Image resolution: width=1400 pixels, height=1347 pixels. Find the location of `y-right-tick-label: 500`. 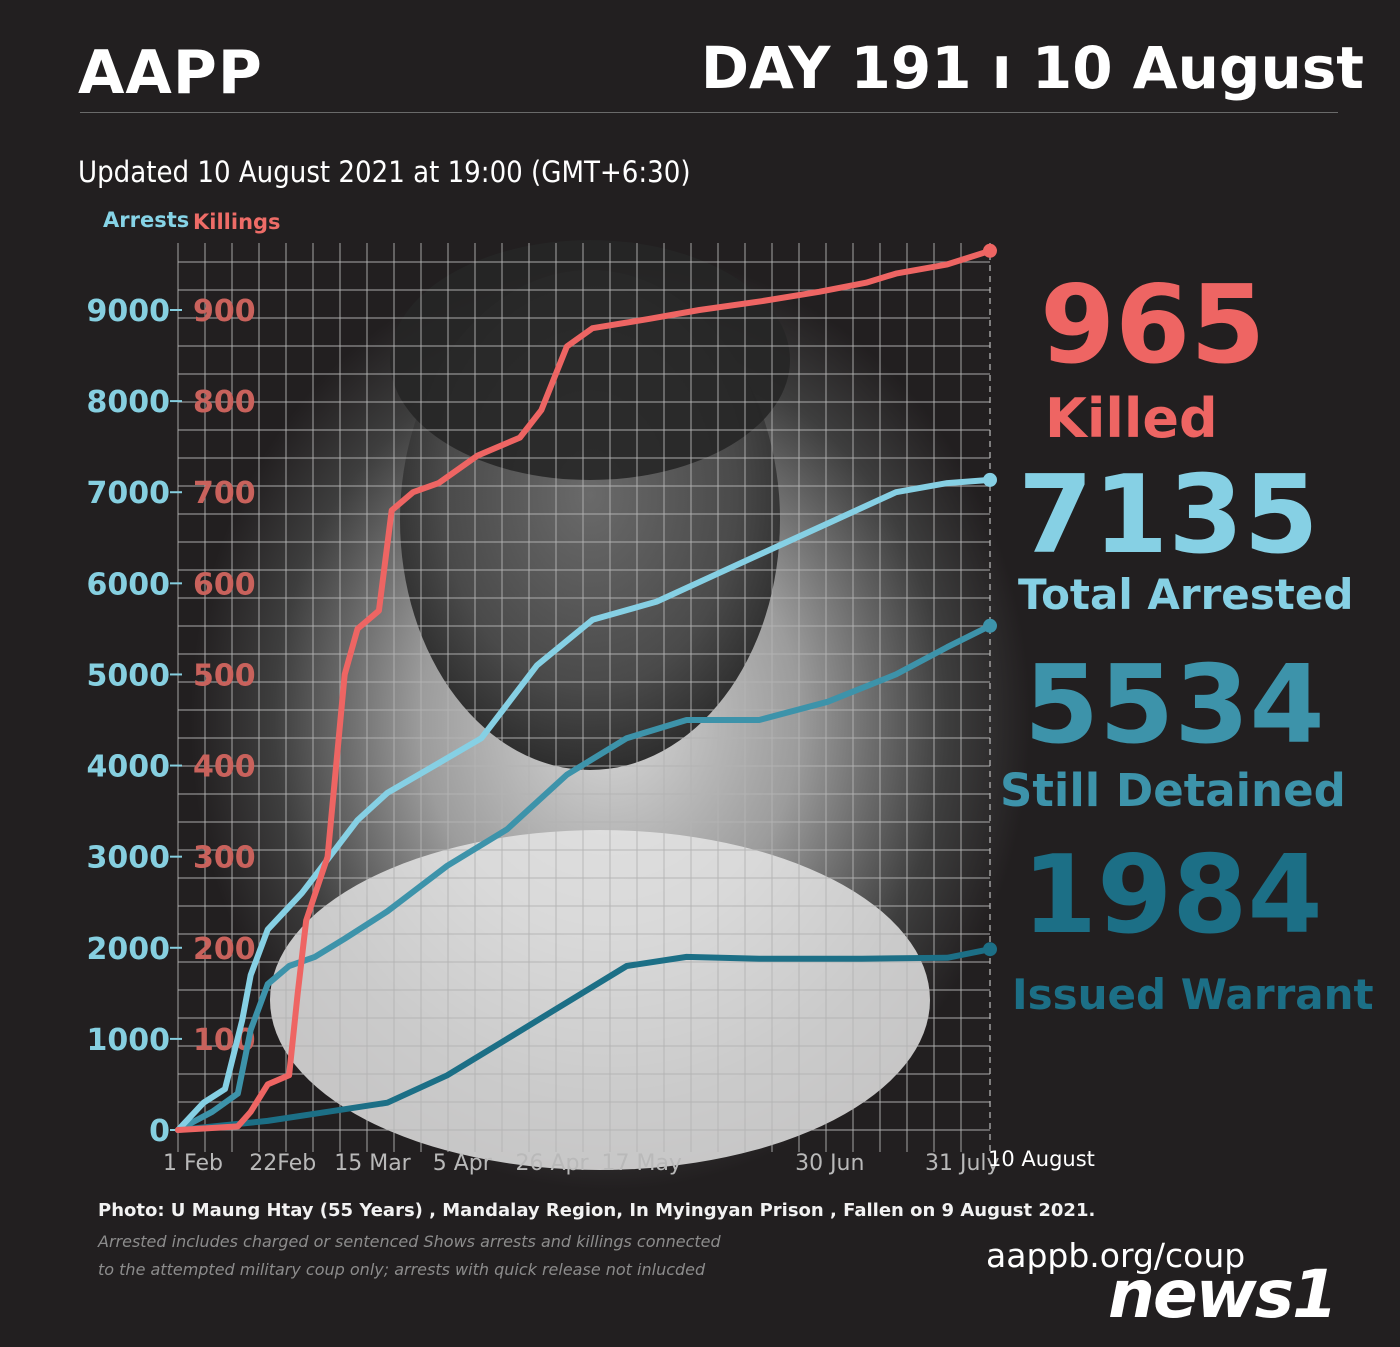

y-right-tick-label: 500 is located at coordinates (224, 675).